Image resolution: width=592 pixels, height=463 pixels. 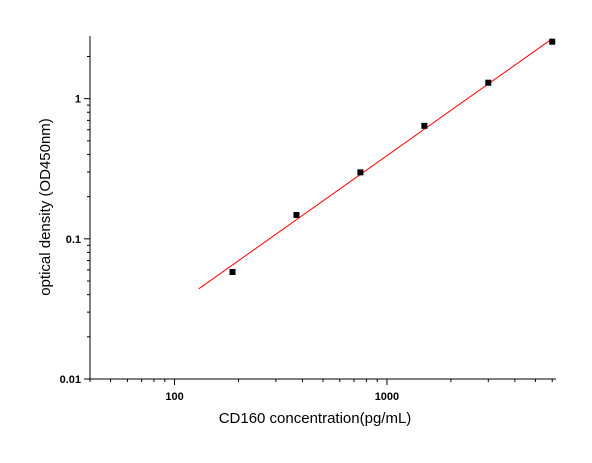 I want to click on y-tick-label: 1, so click(x=78, y=100).